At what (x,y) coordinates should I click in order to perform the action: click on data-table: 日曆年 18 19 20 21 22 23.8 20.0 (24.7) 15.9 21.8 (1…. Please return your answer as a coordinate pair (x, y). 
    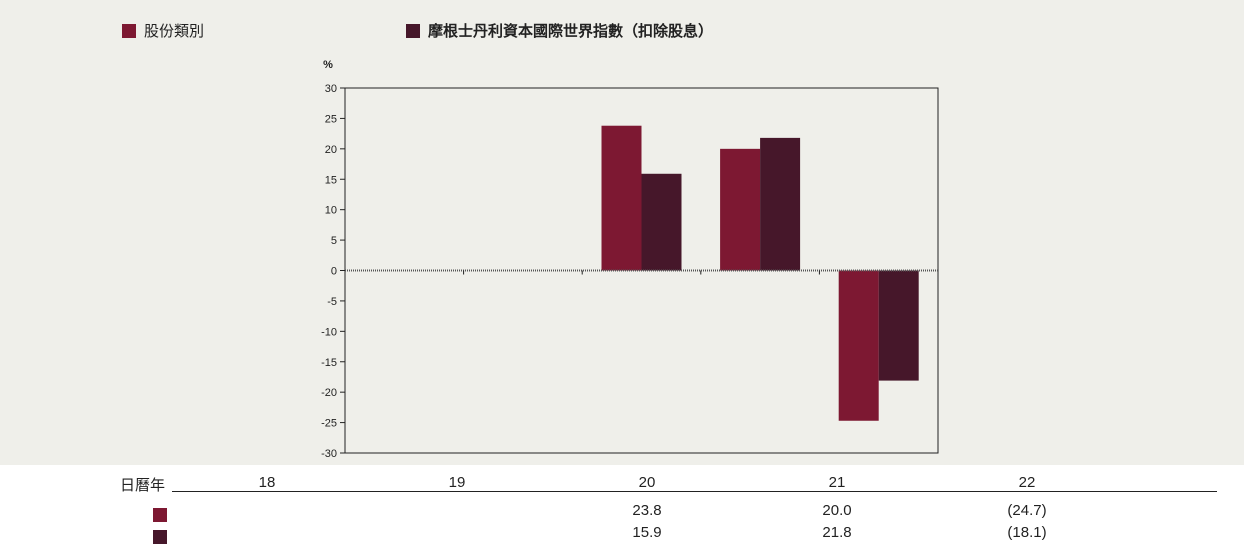
    Looking at the image, I should click on (622, 505).